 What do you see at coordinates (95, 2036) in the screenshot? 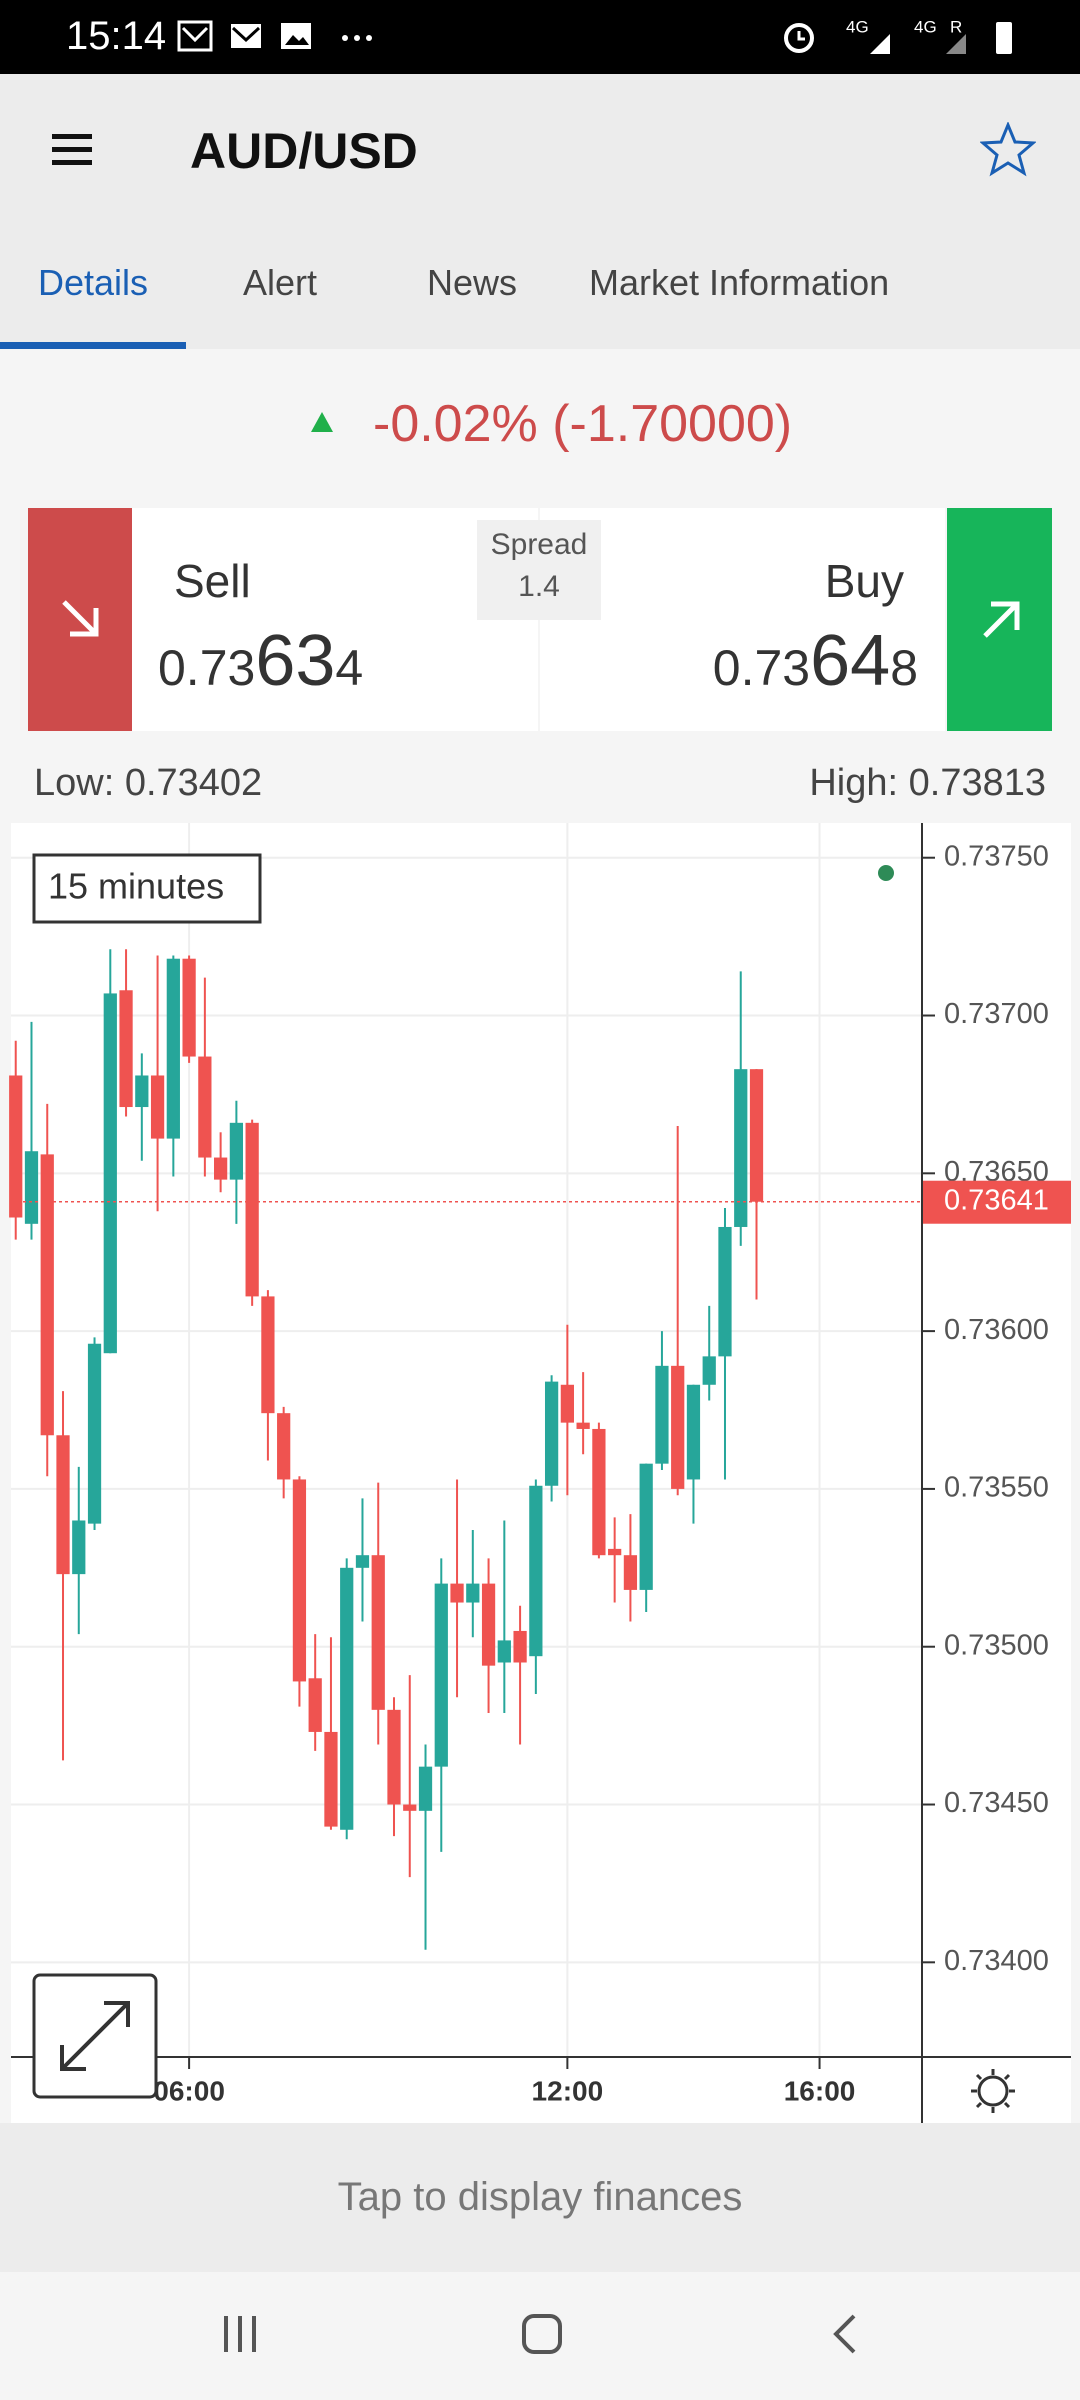
I see `expand-icon` at bounding box center [95, 2036].